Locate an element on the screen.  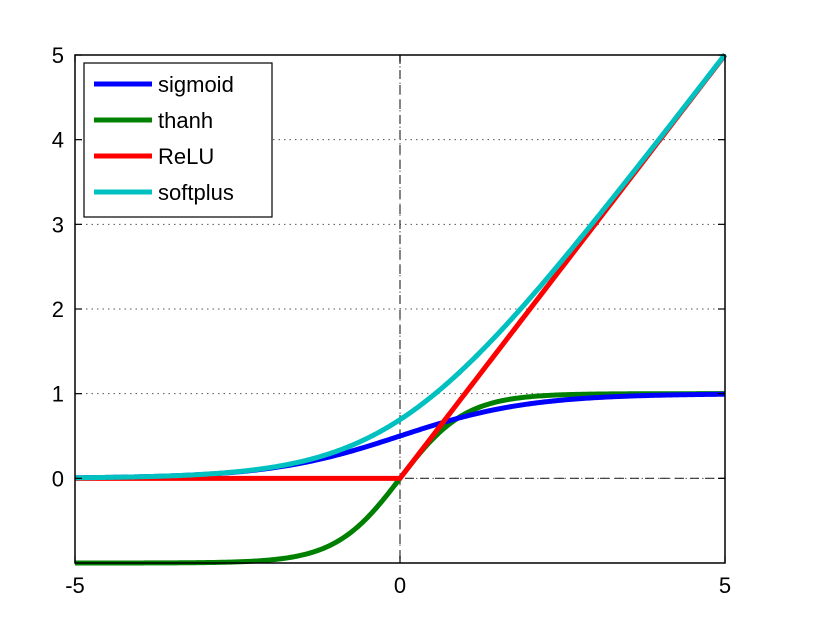
y-tick-label: 0 is located at coordinates (58, 478).